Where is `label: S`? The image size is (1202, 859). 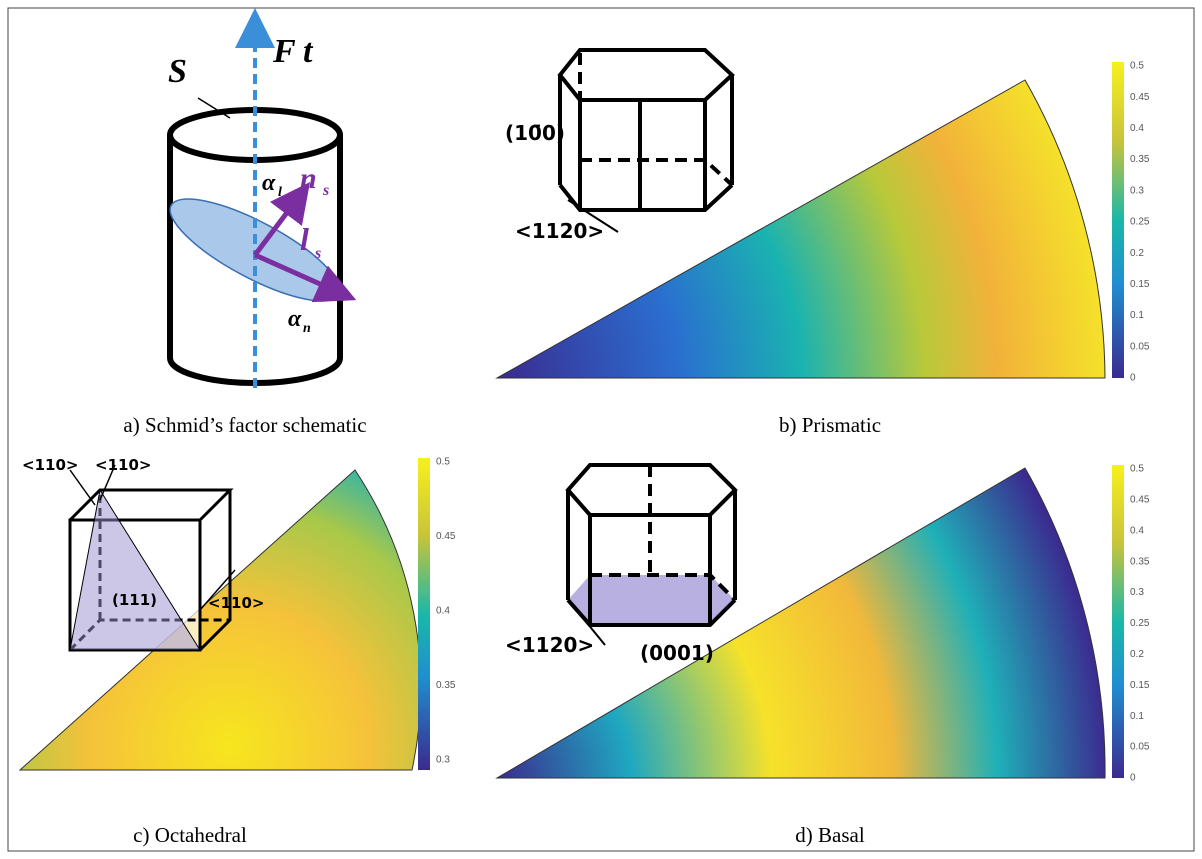
label: S is located at coordinates (177, 71).